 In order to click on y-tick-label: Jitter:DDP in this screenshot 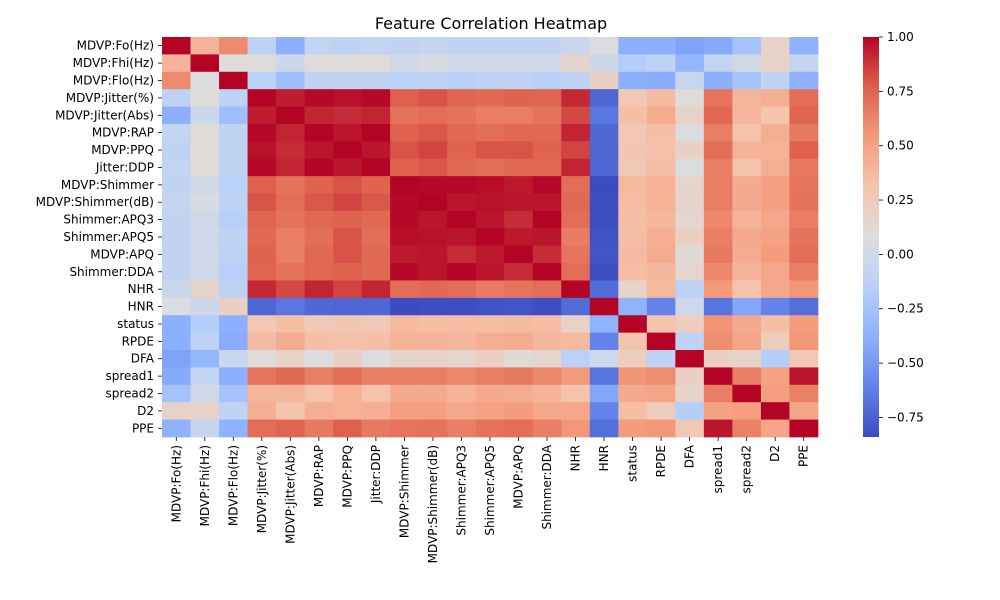, I will do `click(124, 167)`.